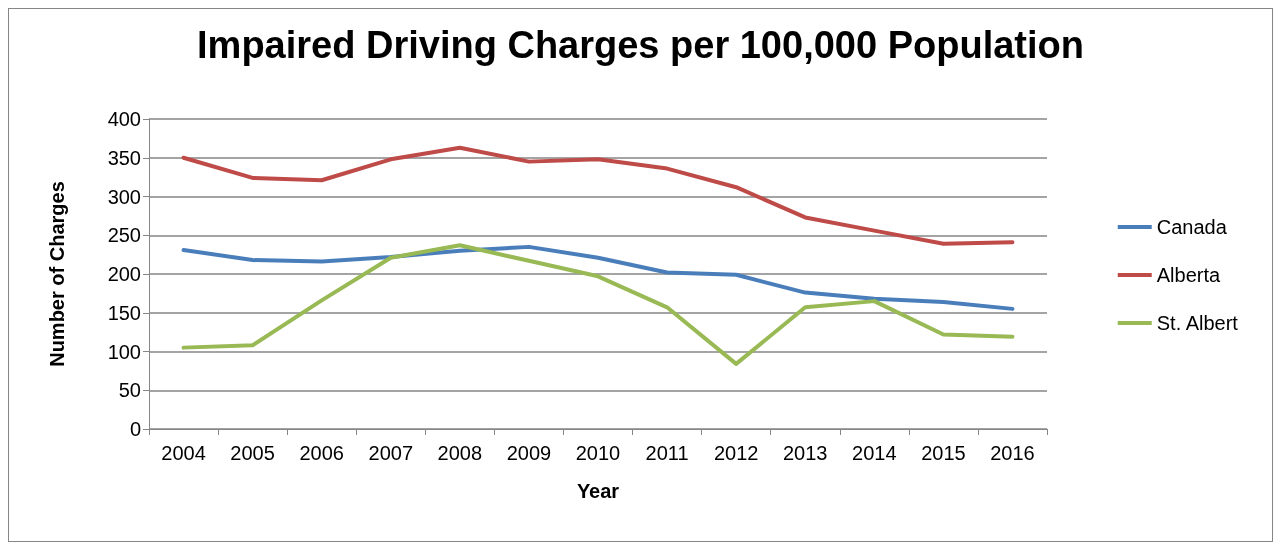 Image resolution: width=1283 pixels, height=552 pixels. Describe the element at coordinates (183, 453) in the screenshot. I see `x-tick-label: 2004` at that location.